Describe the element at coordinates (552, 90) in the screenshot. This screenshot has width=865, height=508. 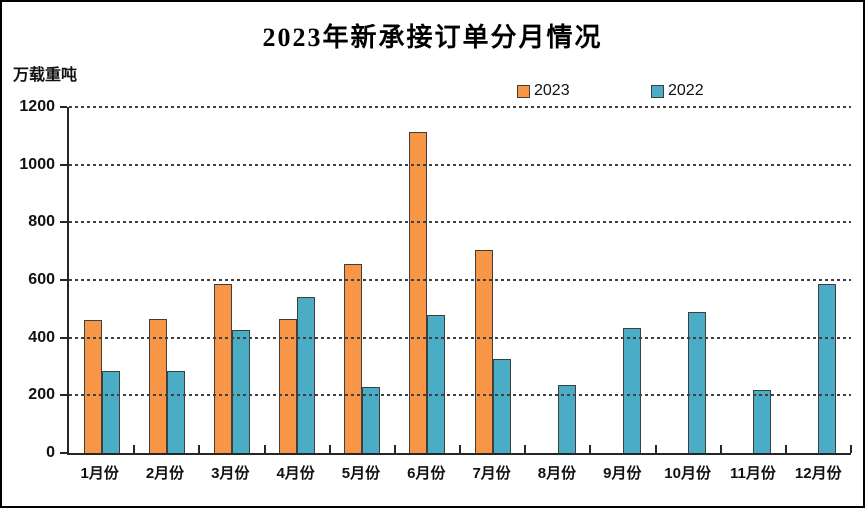
I see `legend-label-2023: 2023` at that location.